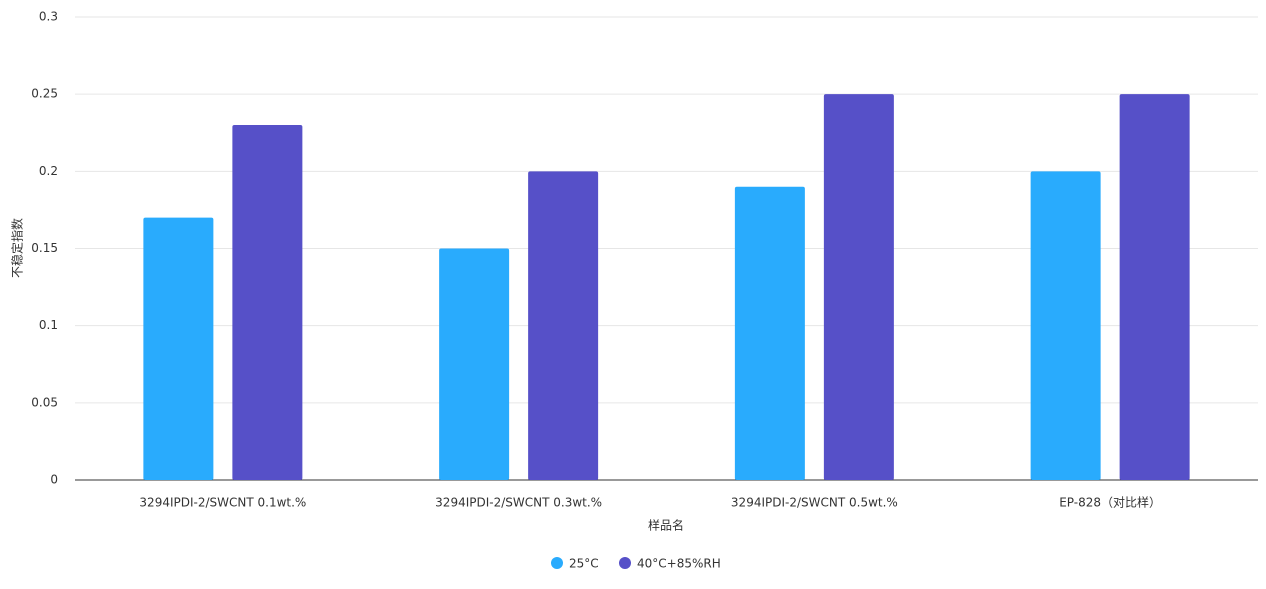 This screenshot has height=589, width=1266. I want to click on y-axis-title: 不稳定指数, so click(17, 248).